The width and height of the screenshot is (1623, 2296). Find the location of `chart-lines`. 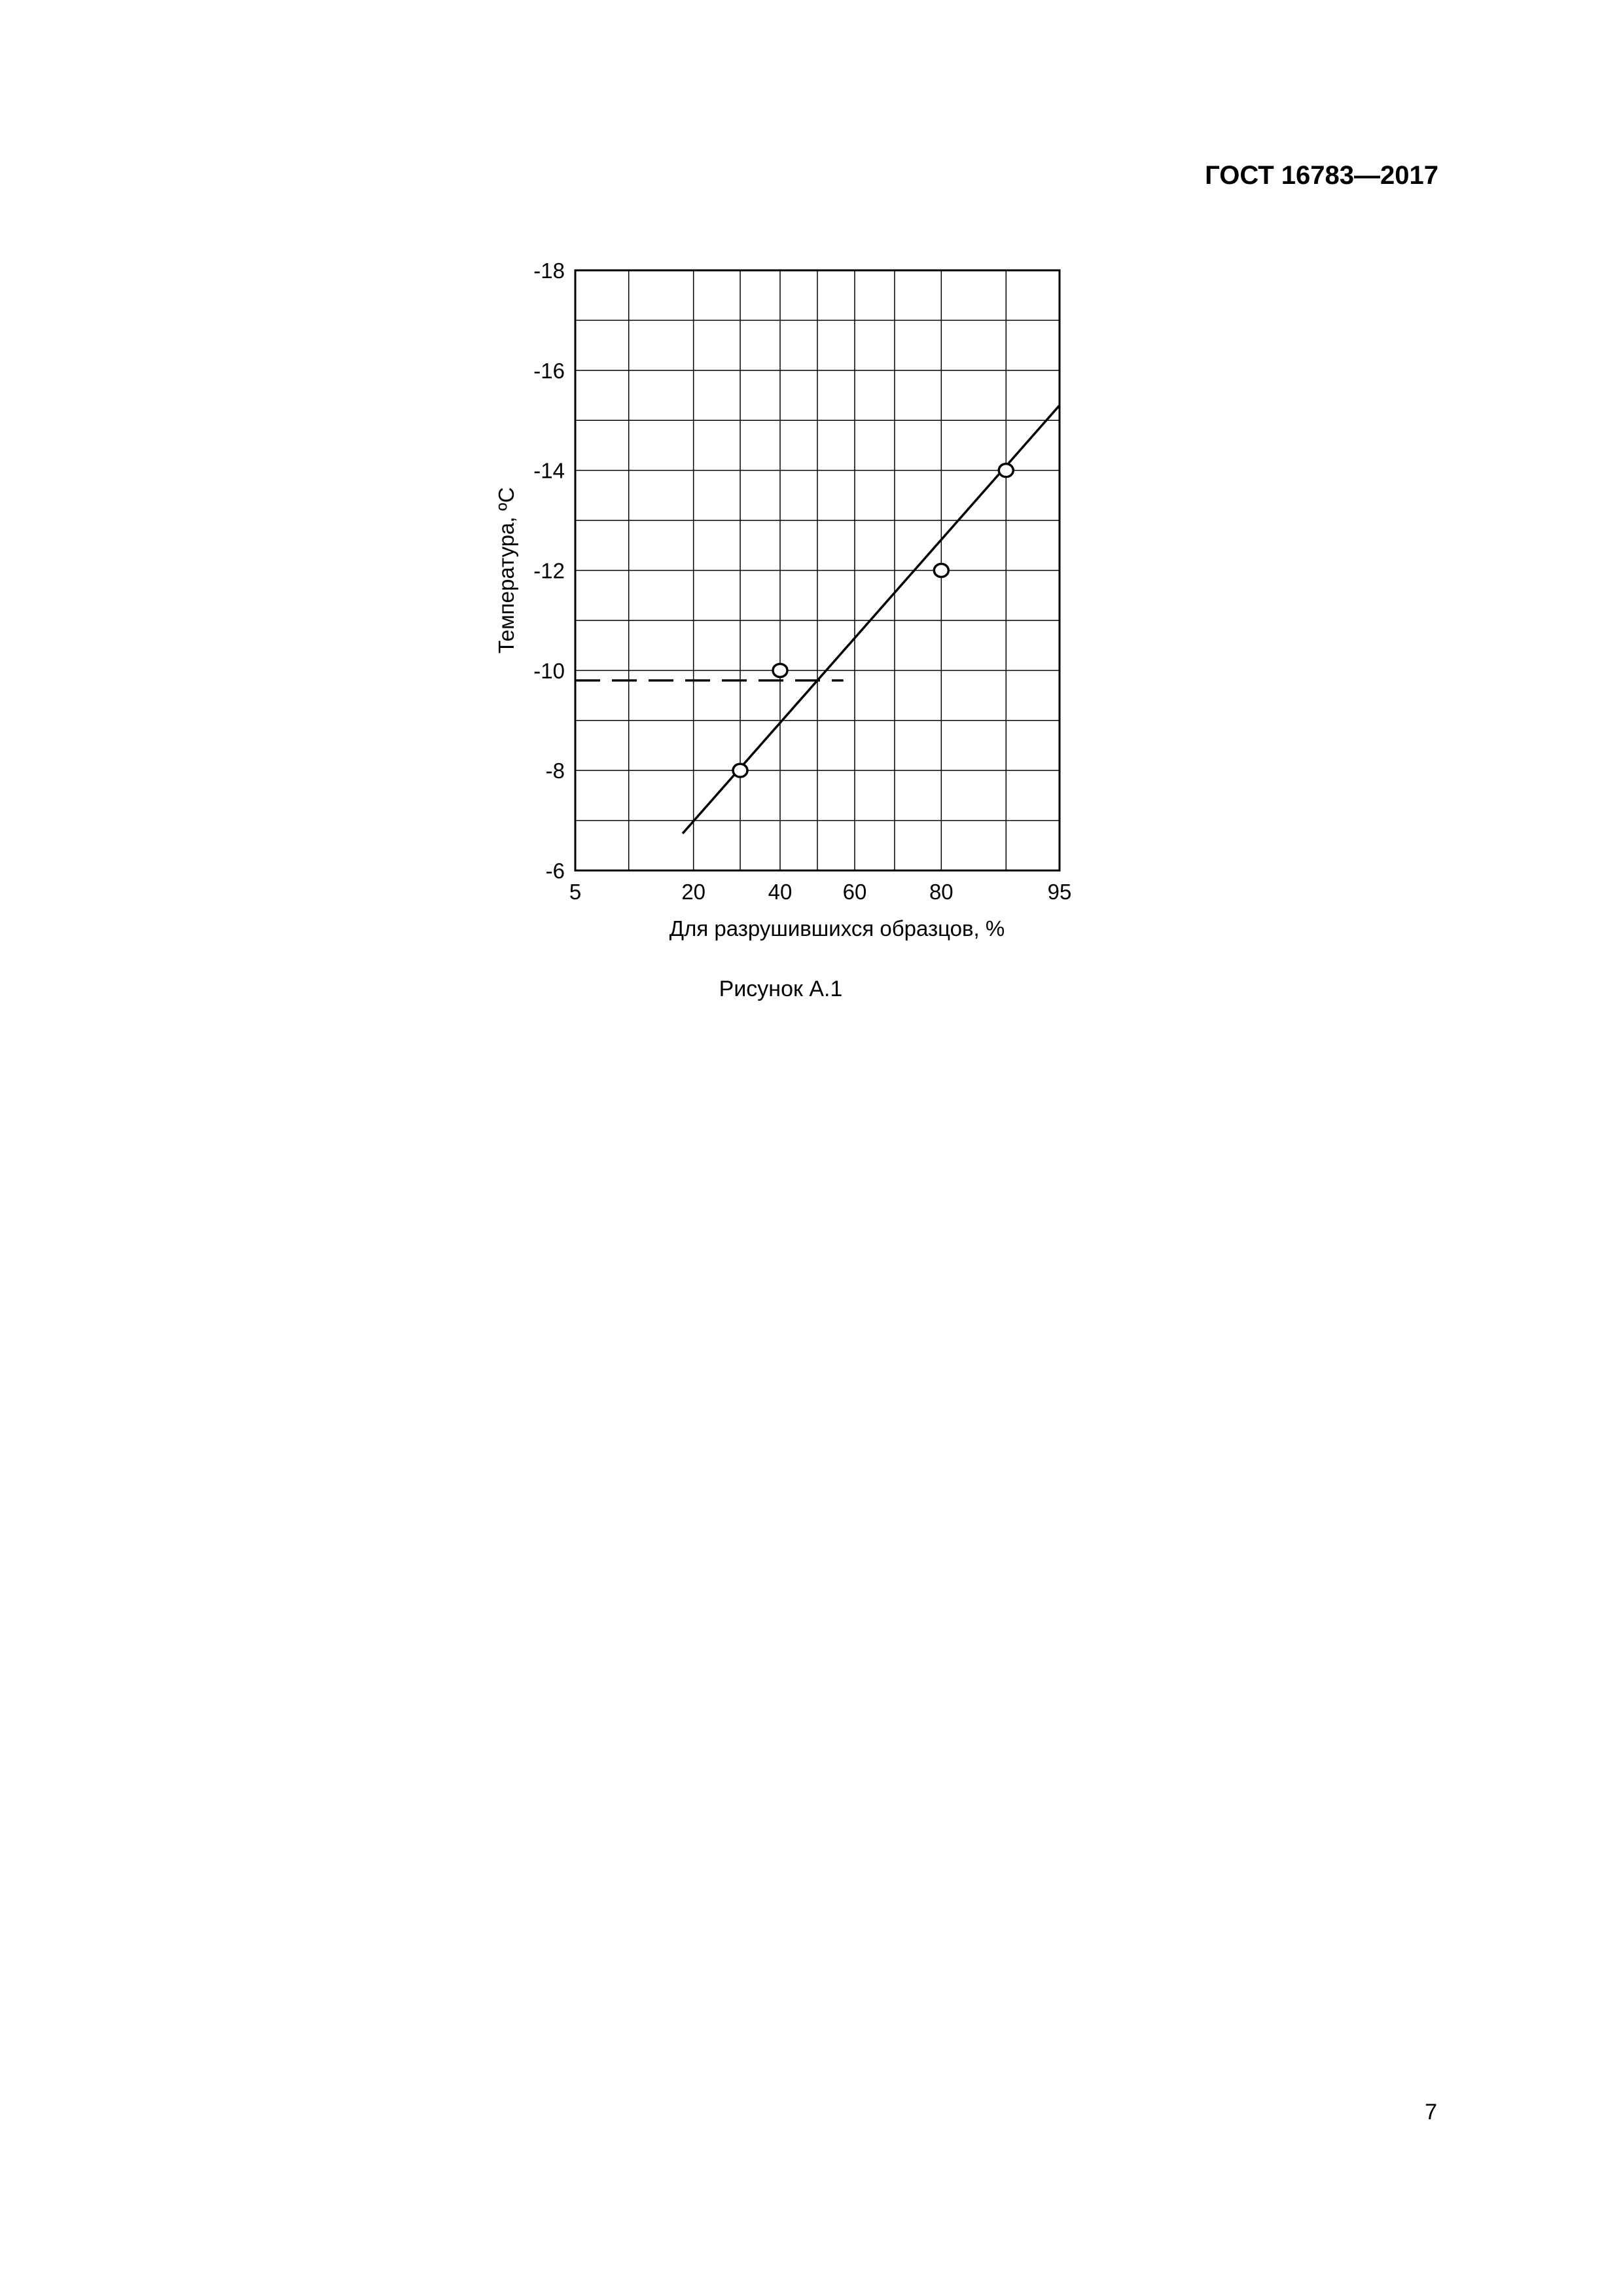

chart-lines is located at coordinates (818, 619).